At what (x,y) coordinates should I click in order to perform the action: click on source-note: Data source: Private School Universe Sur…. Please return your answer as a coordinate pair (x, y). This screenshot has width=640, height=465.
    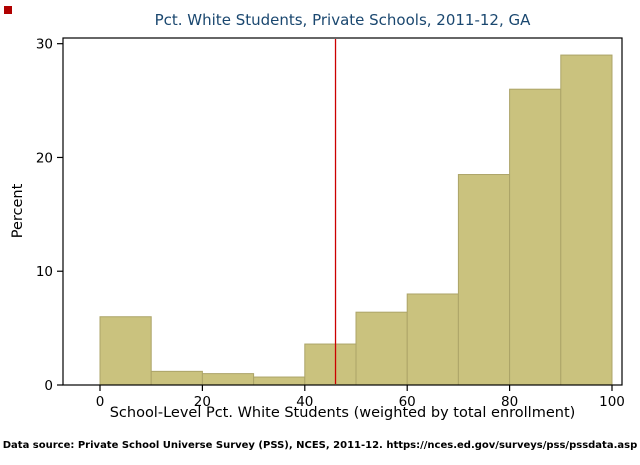
    Looking at the image, I should click on (320, 445).